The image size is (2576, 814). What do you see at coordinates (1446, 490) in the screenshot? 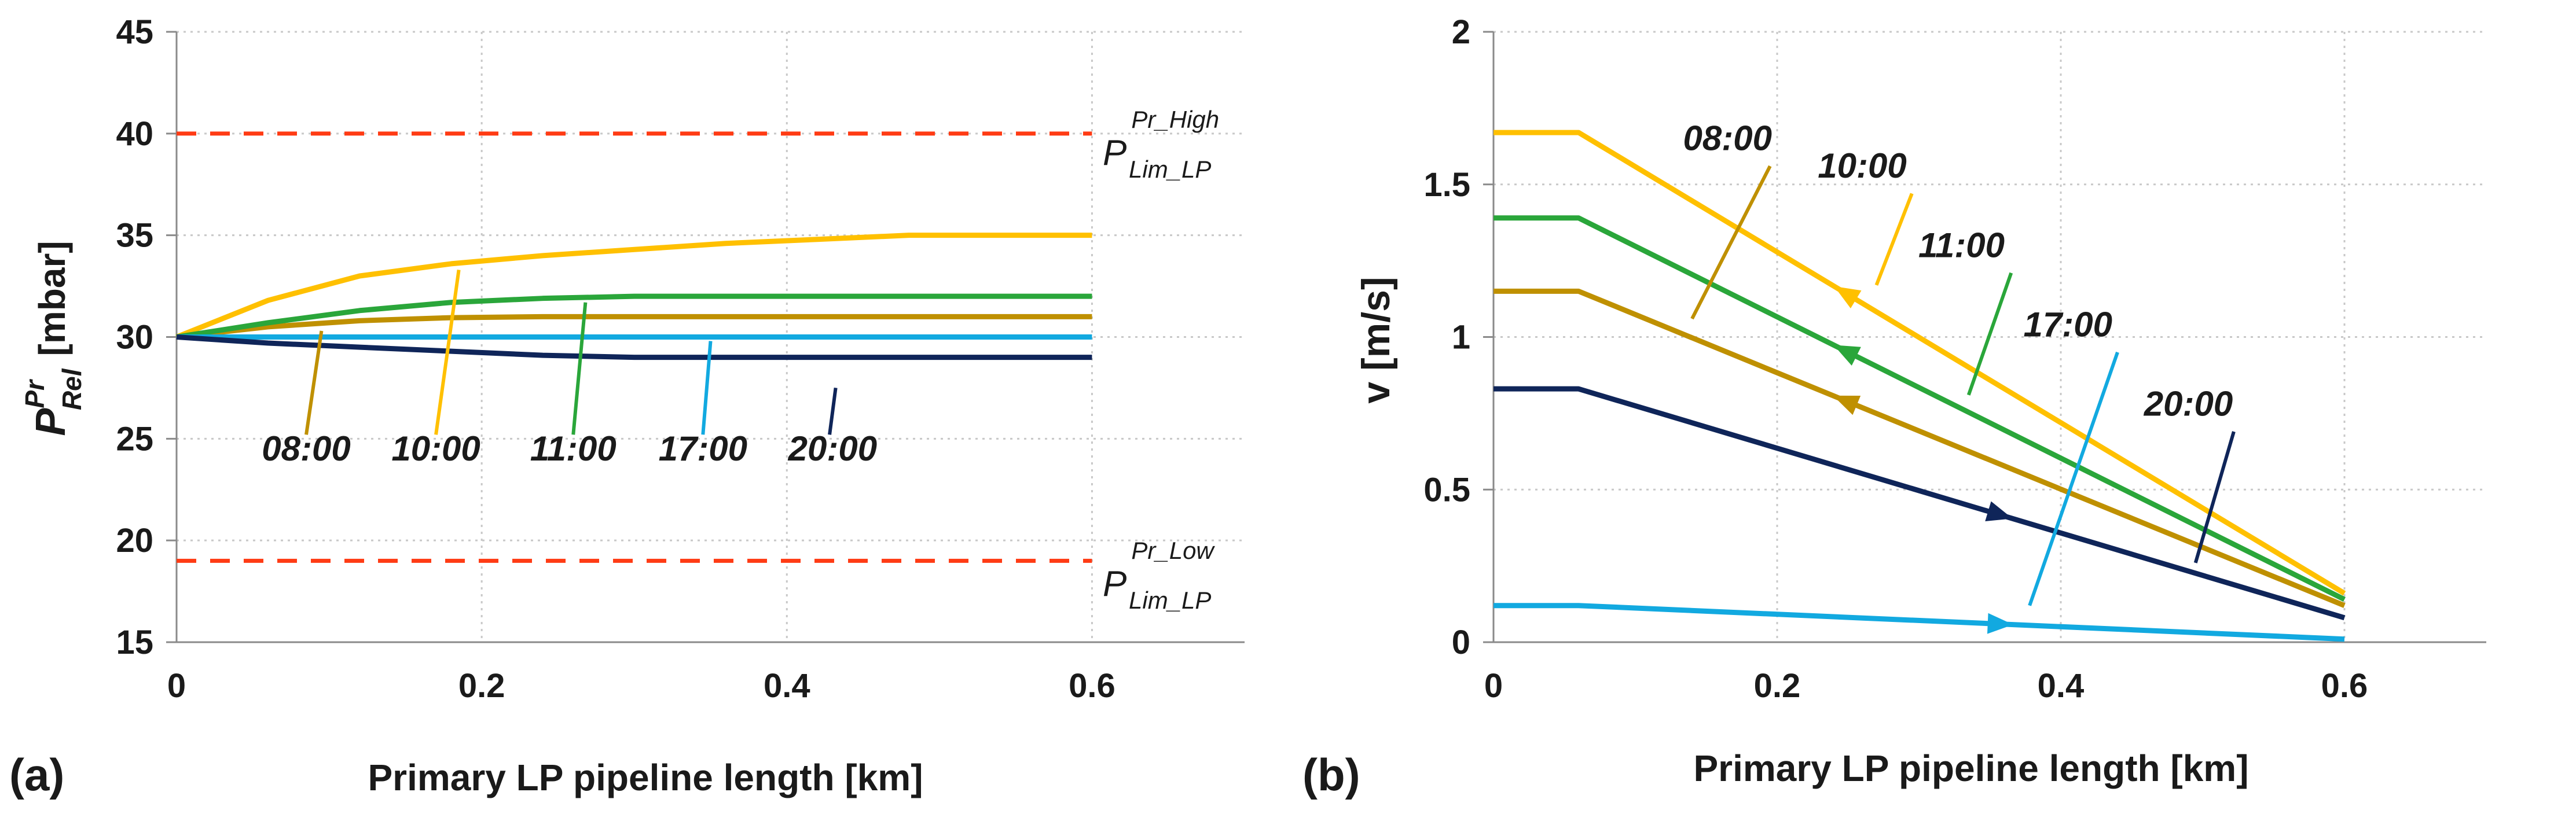
I see `chart-b-y-tick-label: 0.5` at bounding box center [1446, 490].